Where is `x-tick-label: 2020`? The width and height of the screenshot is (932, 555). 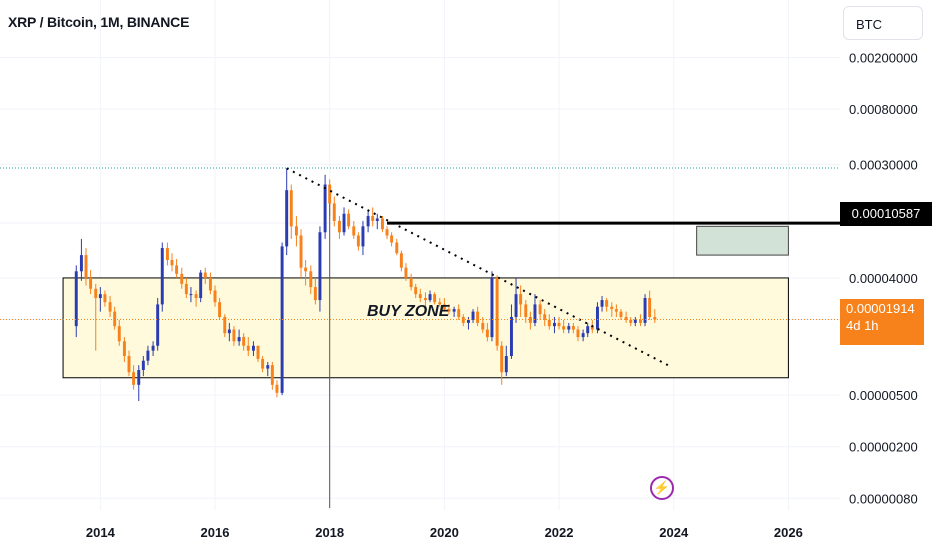 x-tick-label: 2020 is located at coordinates (444, 532).